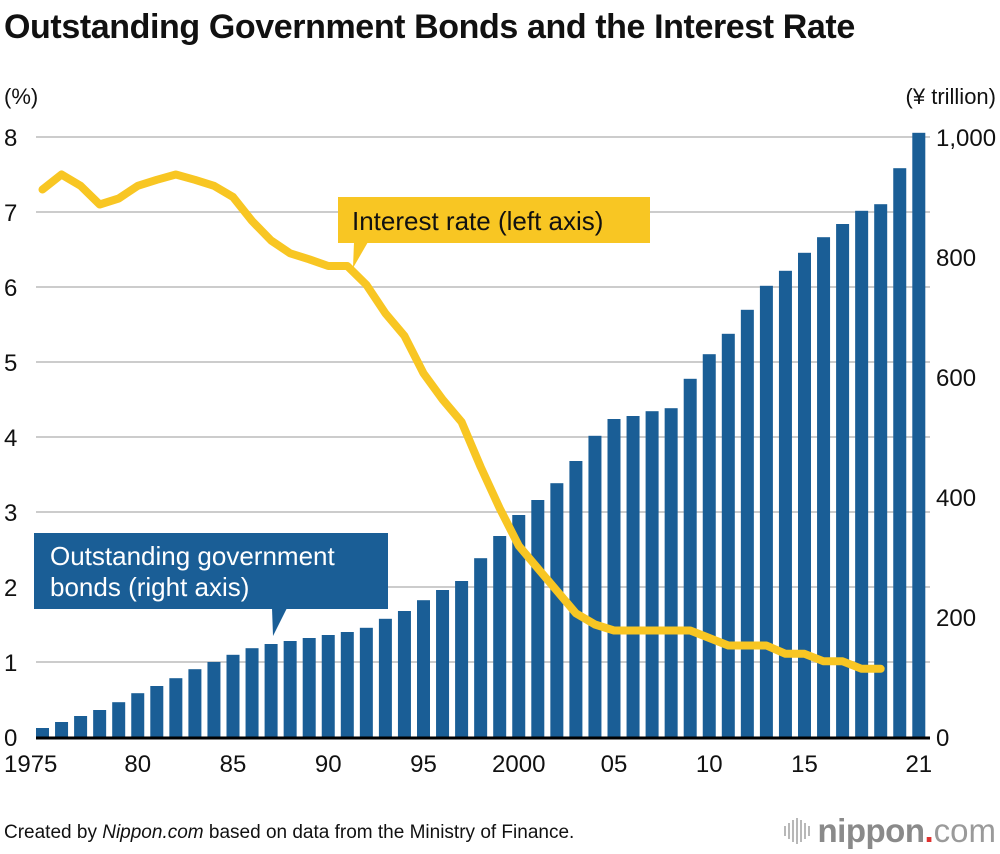 The image size is (1000, 854). I want to click on bond-bar-1986, so click(252, 692).